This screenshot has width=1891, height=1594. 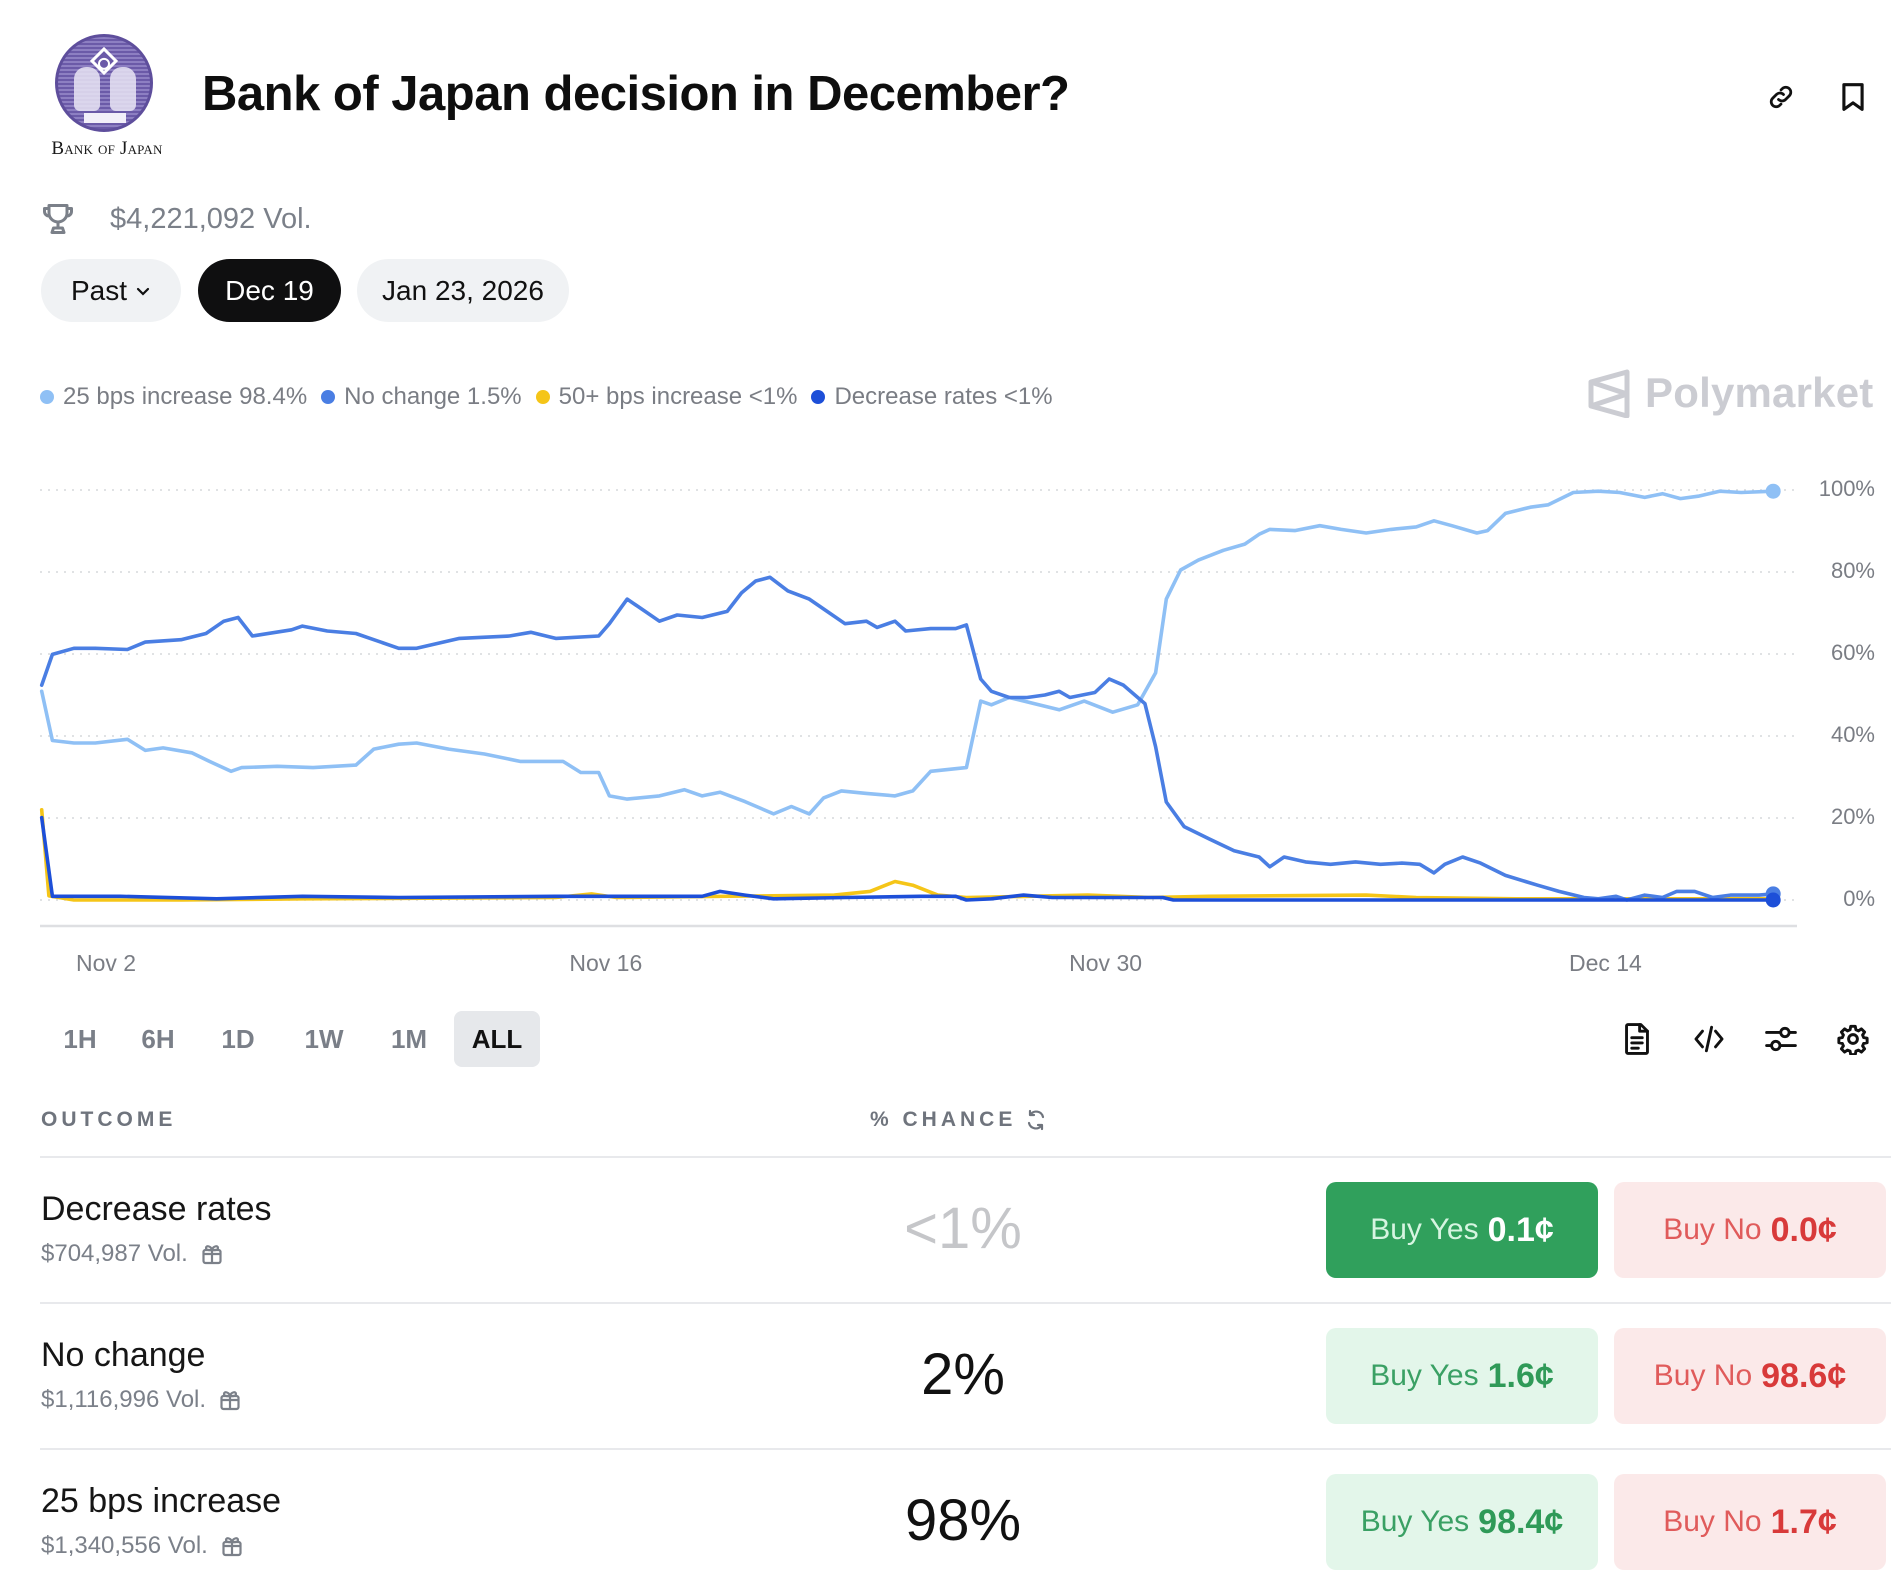 What do you see at coordinates (124, 1399) in the screenshot?
I see `outcome-volume-text: $1,116,996 Vol.` at bounding box center [124, 1399].